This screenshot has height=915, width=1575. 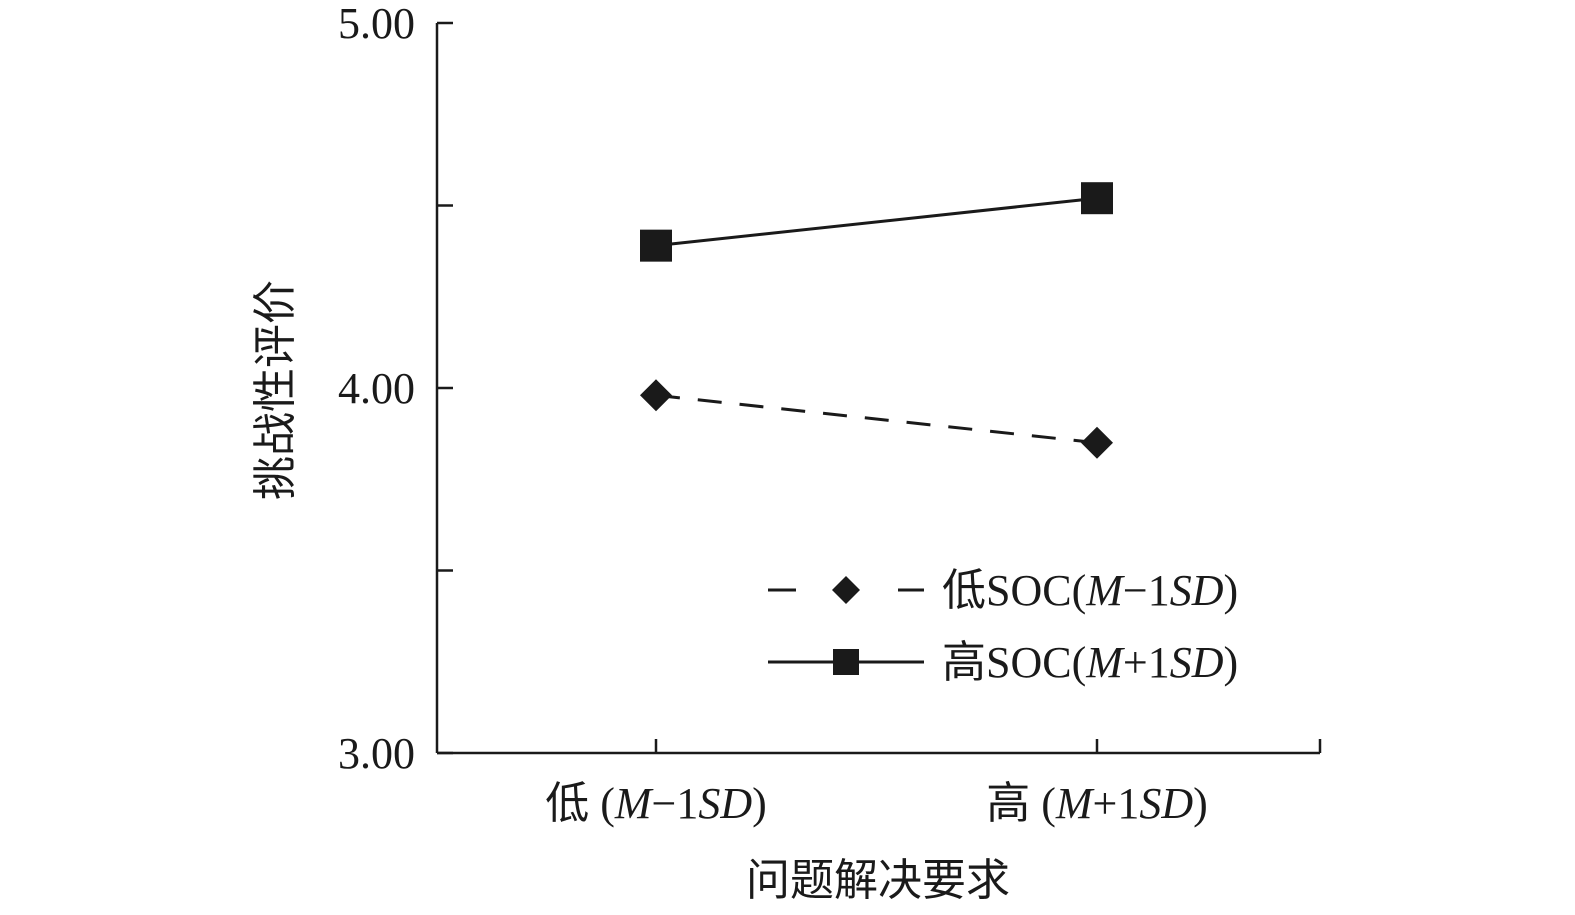 What do you see at coordinates (1090, 662) in the screenshot?
I see `legend-label: 高SOC(M+1SD)` at bounding box center [1090, 662].